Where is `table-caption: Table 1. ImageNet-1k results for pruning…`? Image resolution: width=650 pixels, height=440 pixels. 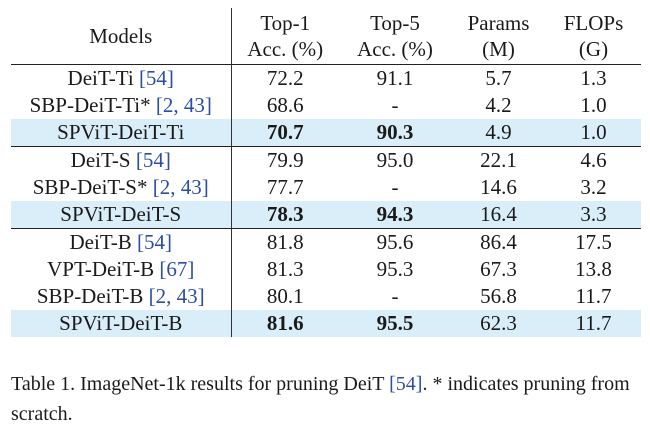
table-caption: Table 1. ImageNet-1k results for pruning… is located at coordinates (326, 399).